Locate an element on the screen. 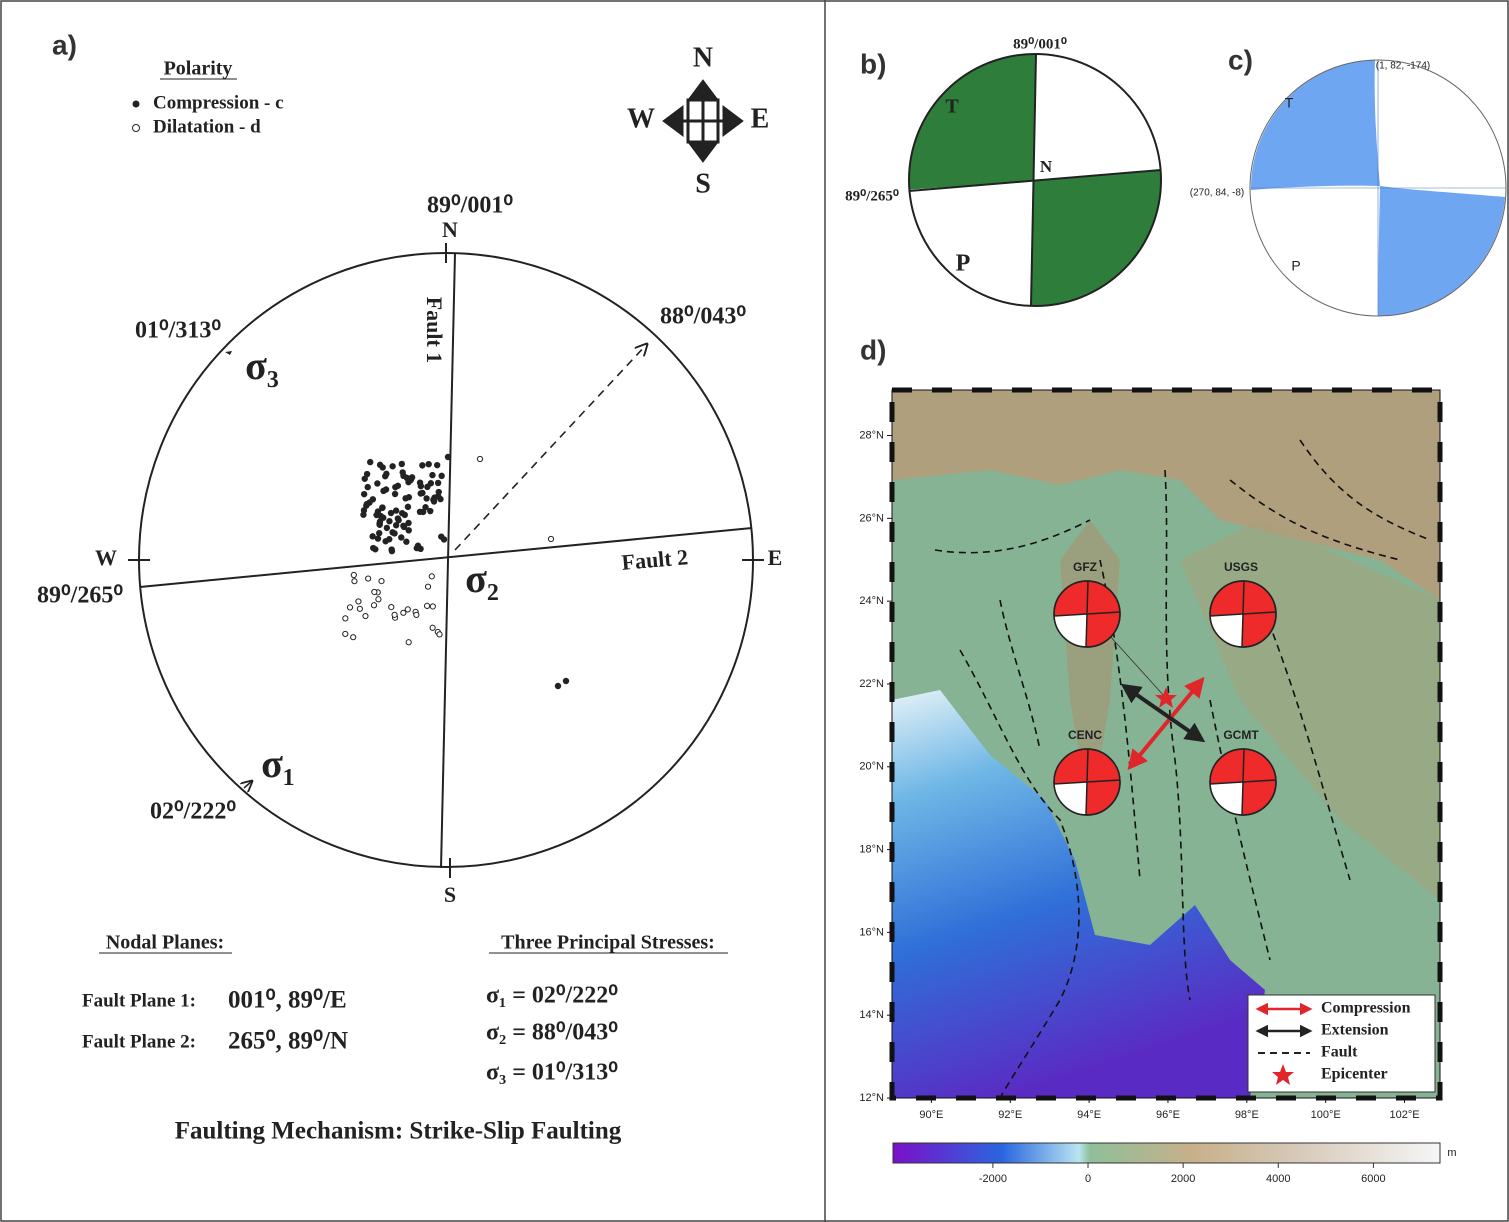 This screenshot has height=1222, width=1509. fault-2-line is located at coordinates (446, 557).